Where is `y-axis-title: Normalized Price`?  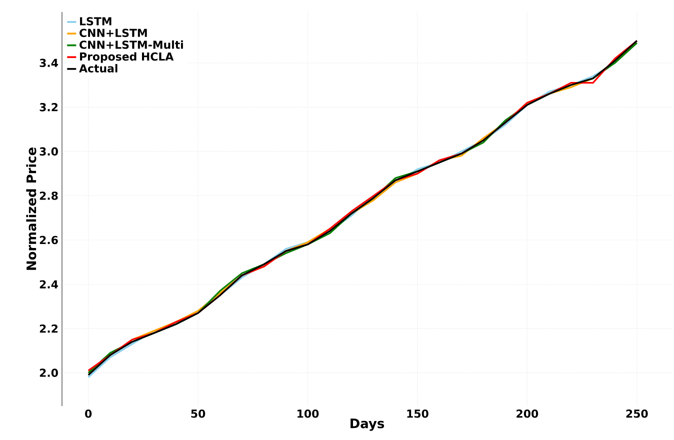
y-axis-title: Normalized Price is located at coordinates (31, 209).